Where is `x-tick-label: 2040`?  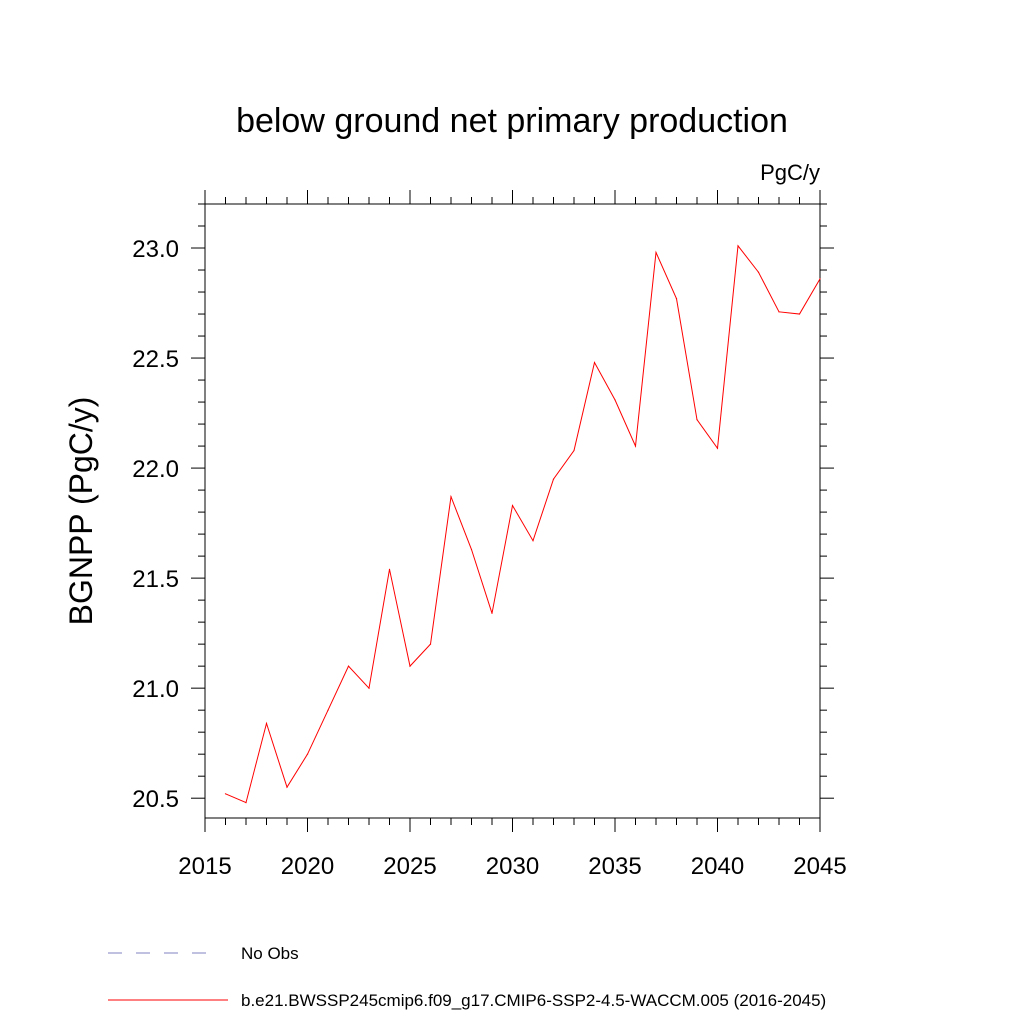
x-tick-label: 2040 is located at coordinates (717, 866).